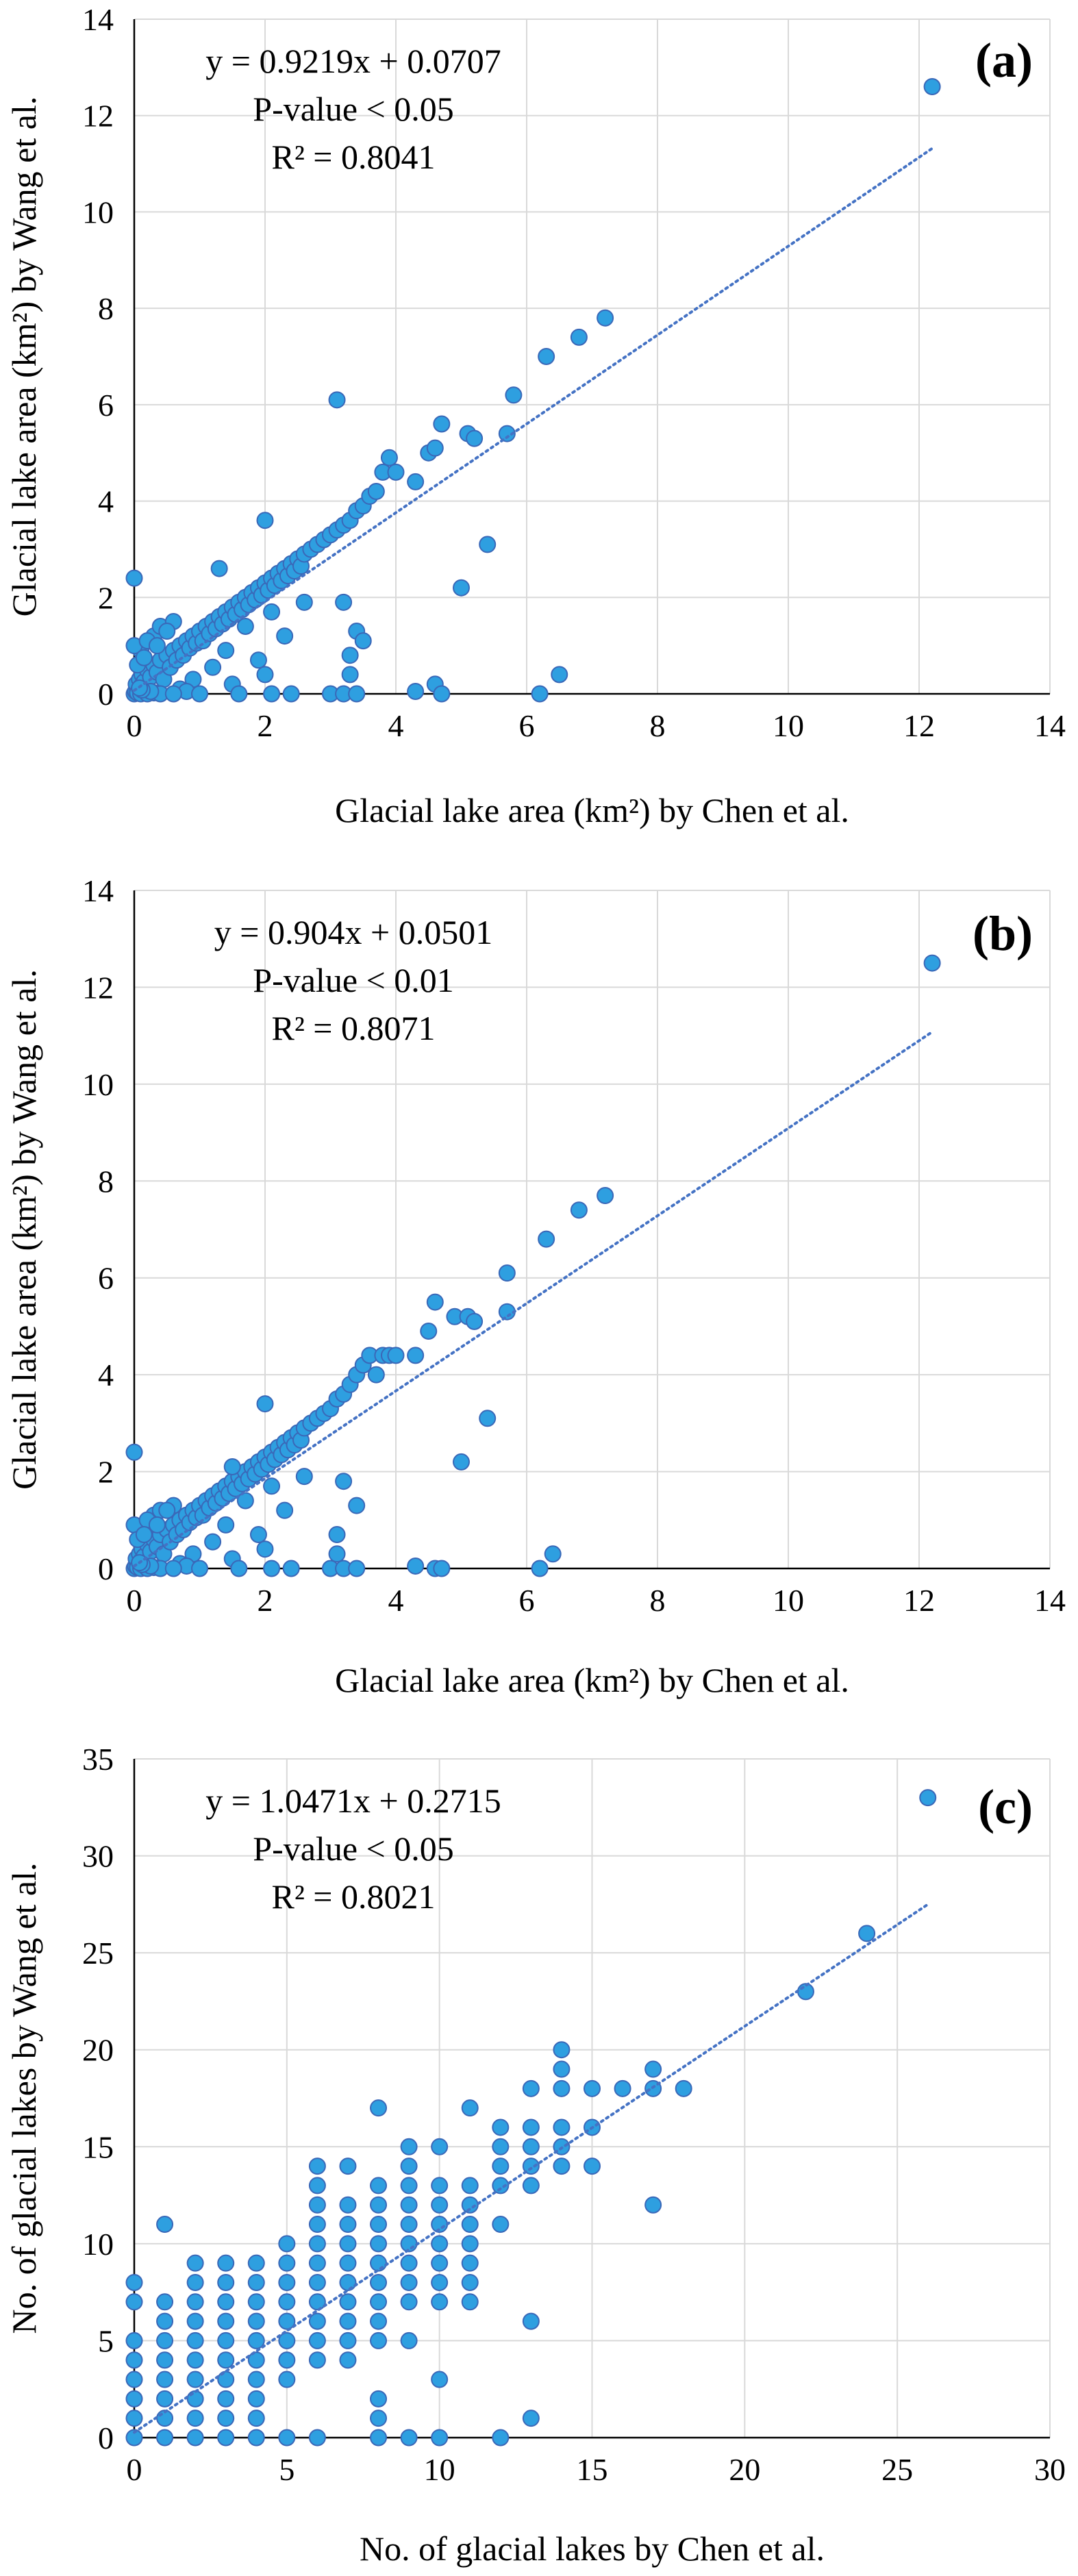  Describe the element at coordinates (134, 725) in the screenshot. I see `x-tick-label: 0` at that location.